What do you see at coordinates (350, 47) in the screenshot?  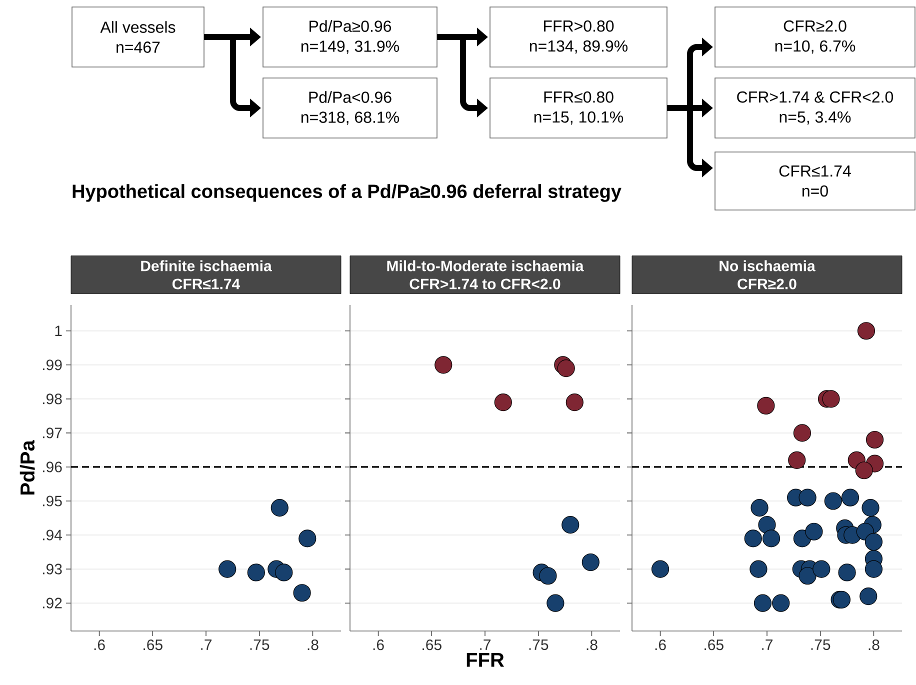 I see `text: n=149, 31.9%` at bounding box center [350, 47].